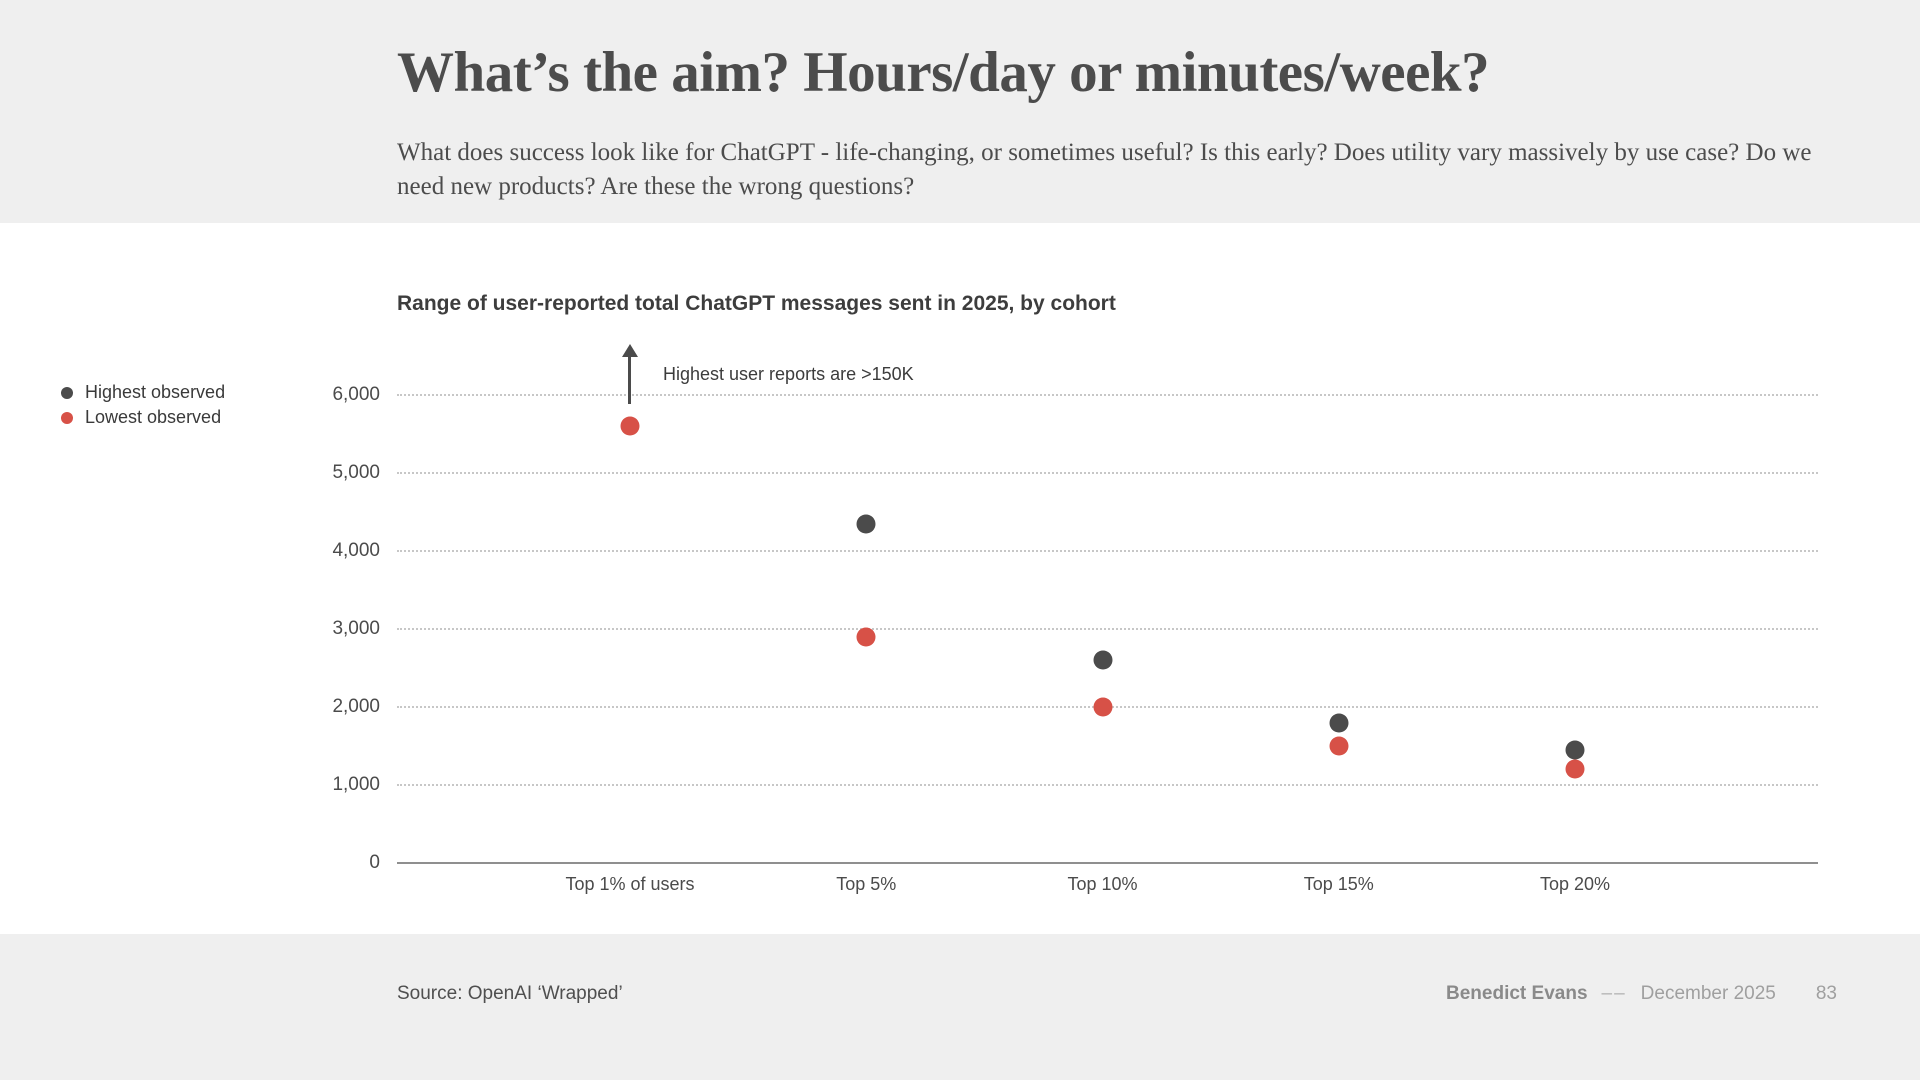  Describe the element at coordinates (1107, 863) in the screenshot. I see `x-axis-line` at that location.